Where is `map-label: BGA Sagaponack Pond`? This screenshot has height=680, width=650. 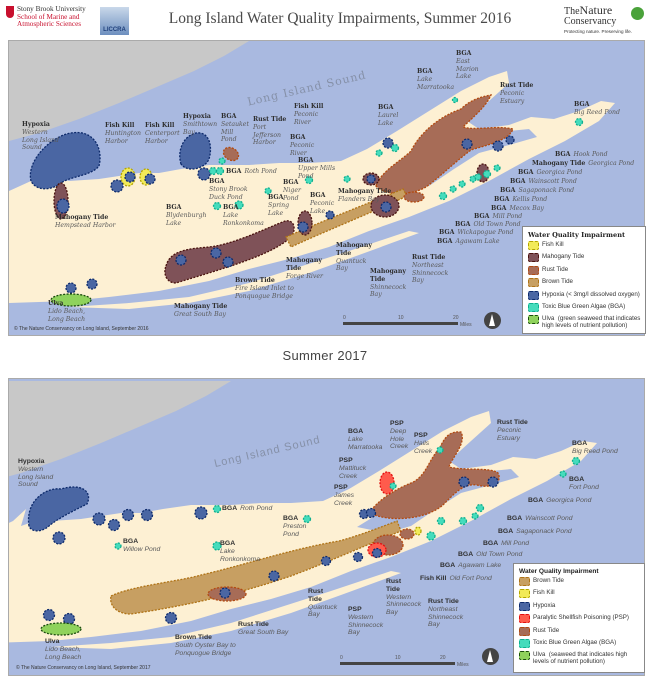 map-label: BGA Sagaponack Pond is located at coordinates (537, 191).